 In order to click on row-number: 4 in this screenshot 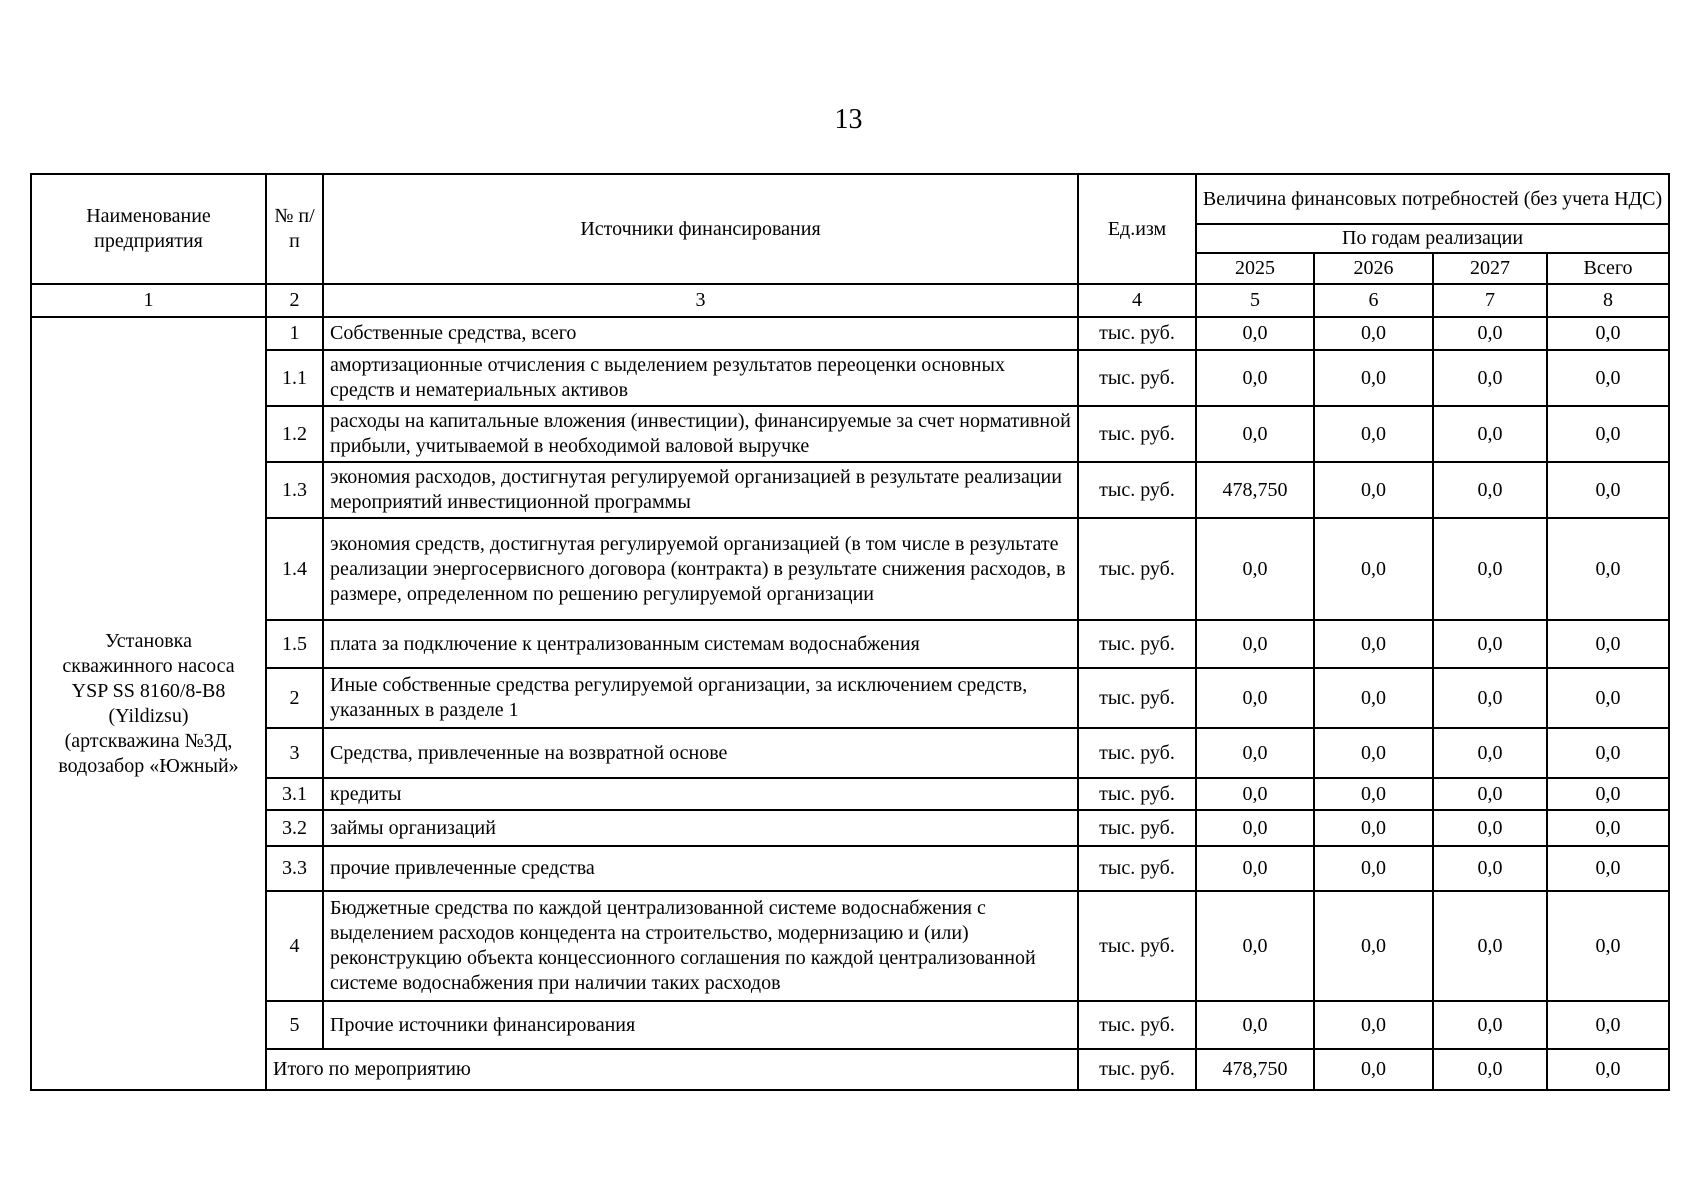, I will do `click(294, 946)`.